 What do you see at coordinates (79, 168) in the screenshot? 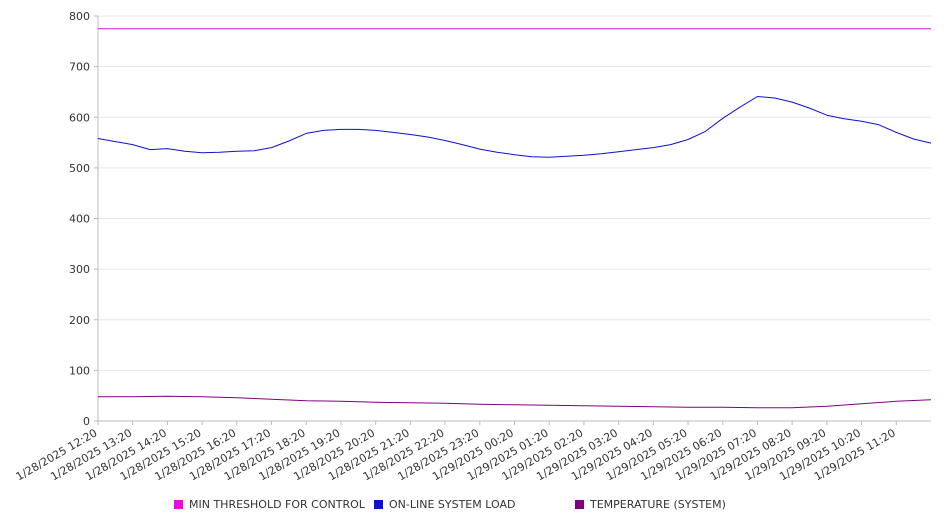
I see `y-tick-label: 500` at bounding box center [79, 168].